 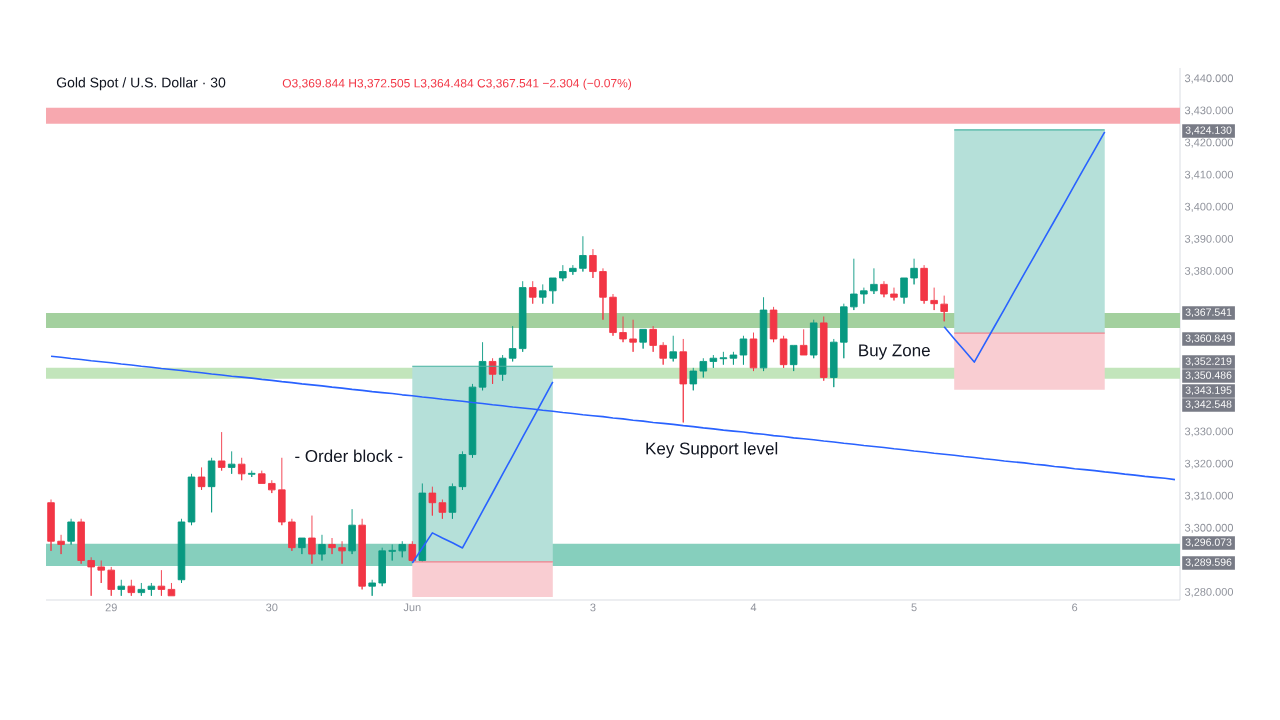 What do you see at coordinates (412, 607) in the screenshot?
I see `x-tick-label: Jun` at bounding box center [412, 607].